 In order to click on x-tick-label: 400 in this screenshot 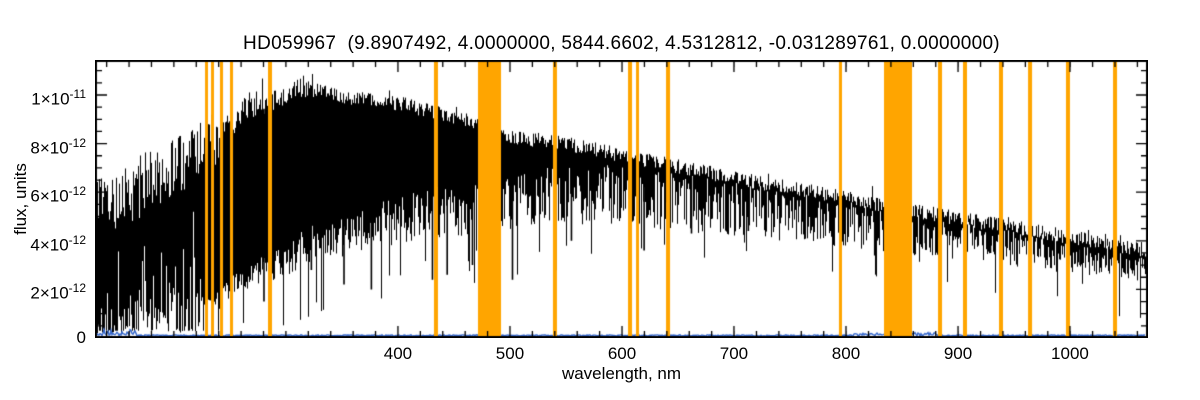, I will do `click(398, 353)`.